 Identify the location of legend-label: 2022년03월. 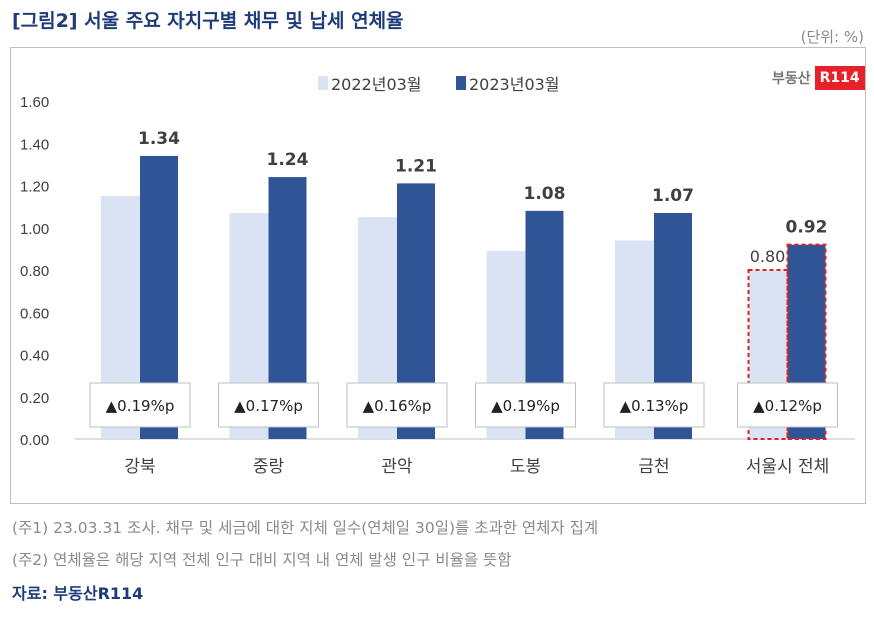
(376, 84).